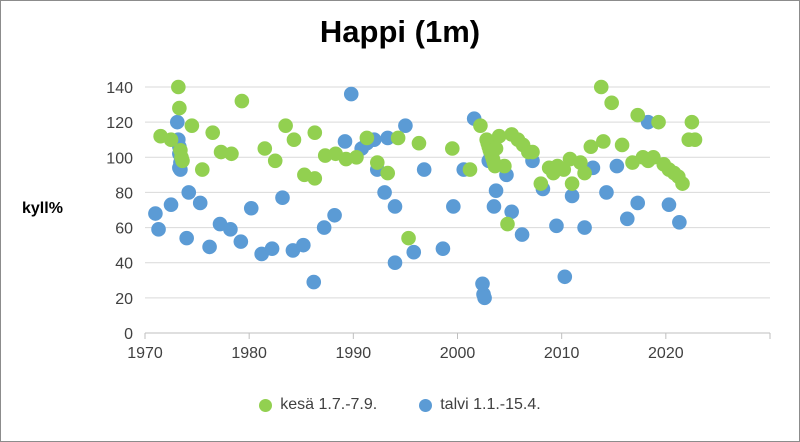  I want to click on y-tick-label: 80, so click(124, 193).